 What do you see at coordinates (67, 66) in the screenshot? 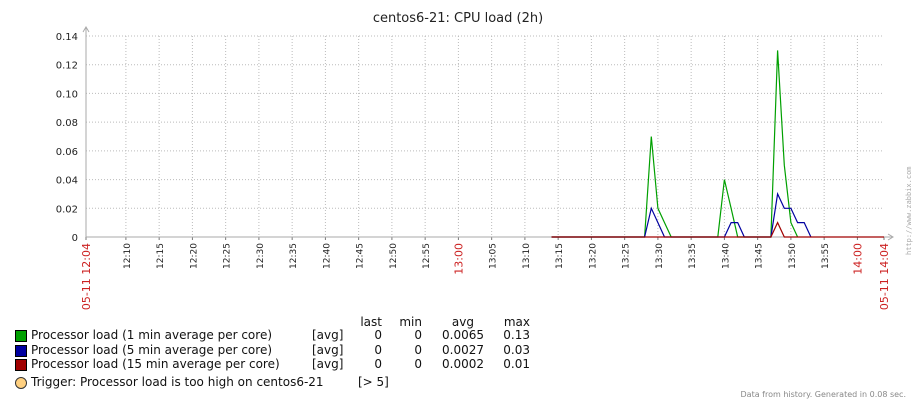
I see `y-tick-label: 0.12` at bounding box center [67, 66].